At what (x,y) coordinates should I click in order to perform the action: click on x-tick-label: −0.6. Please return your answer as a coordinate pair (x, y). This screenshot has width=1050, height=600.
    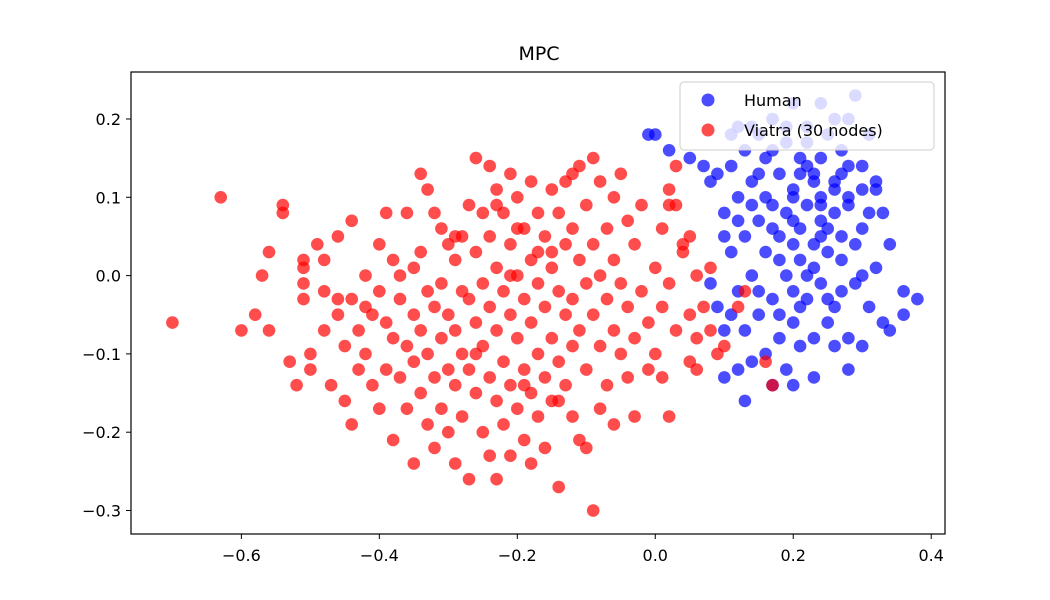
    Looking at the image, I should click on (241, 555).